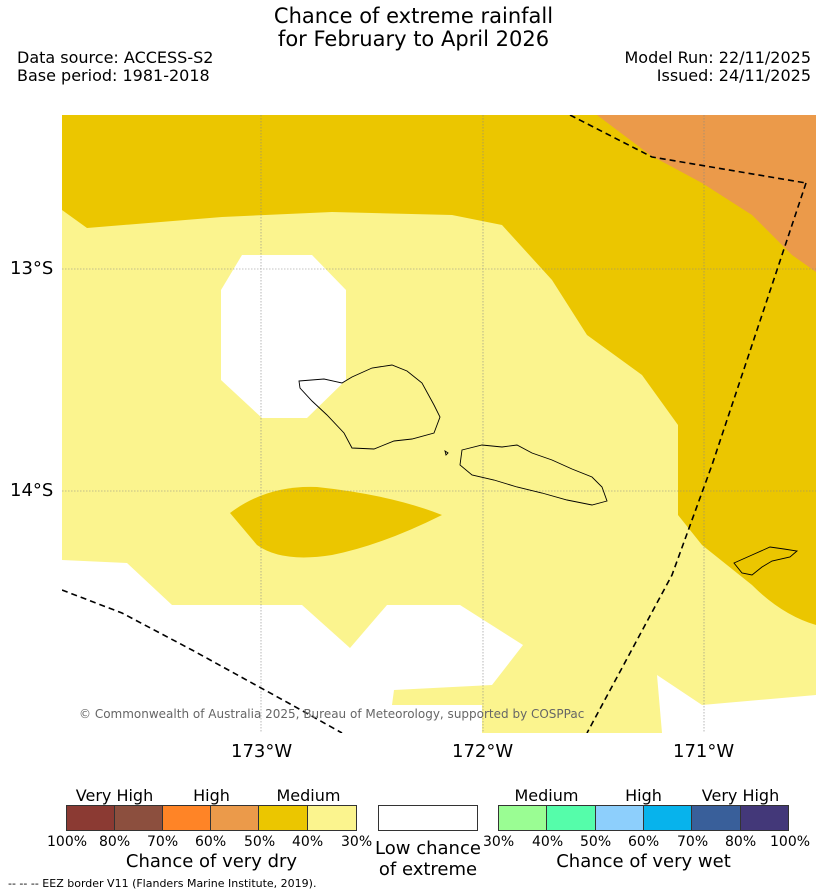 The image size is (827, 896). Describe the element at coordinates (308, 842) in the screenshot. I see `dry-tick-40: 40%` at that location.